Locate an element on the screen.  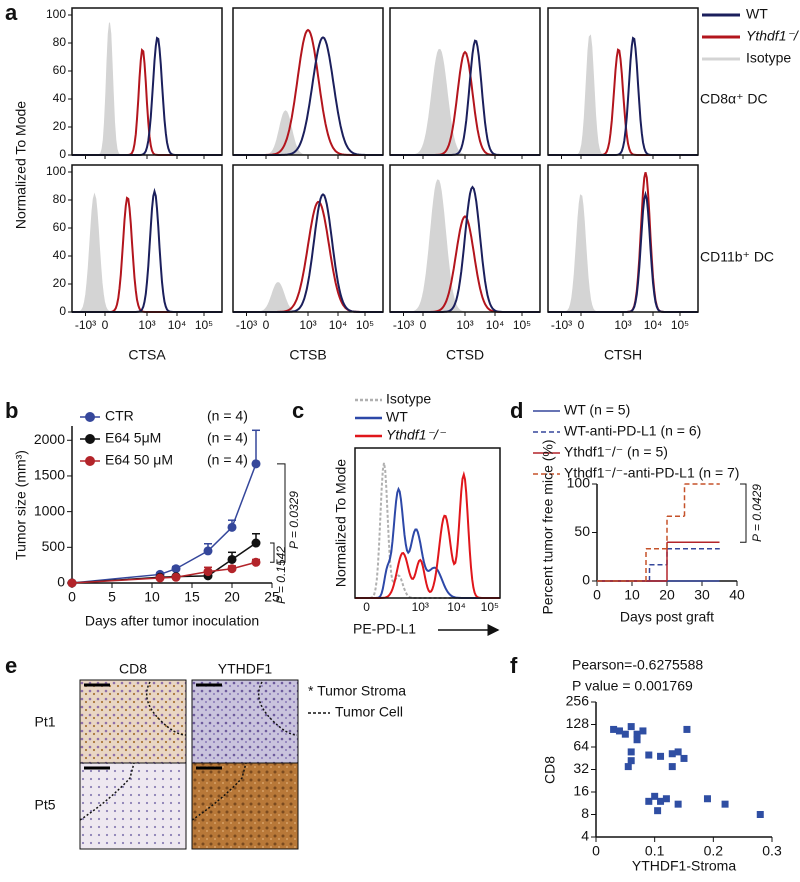
y-tick-label: 16 is located at coordinates (581, 791).